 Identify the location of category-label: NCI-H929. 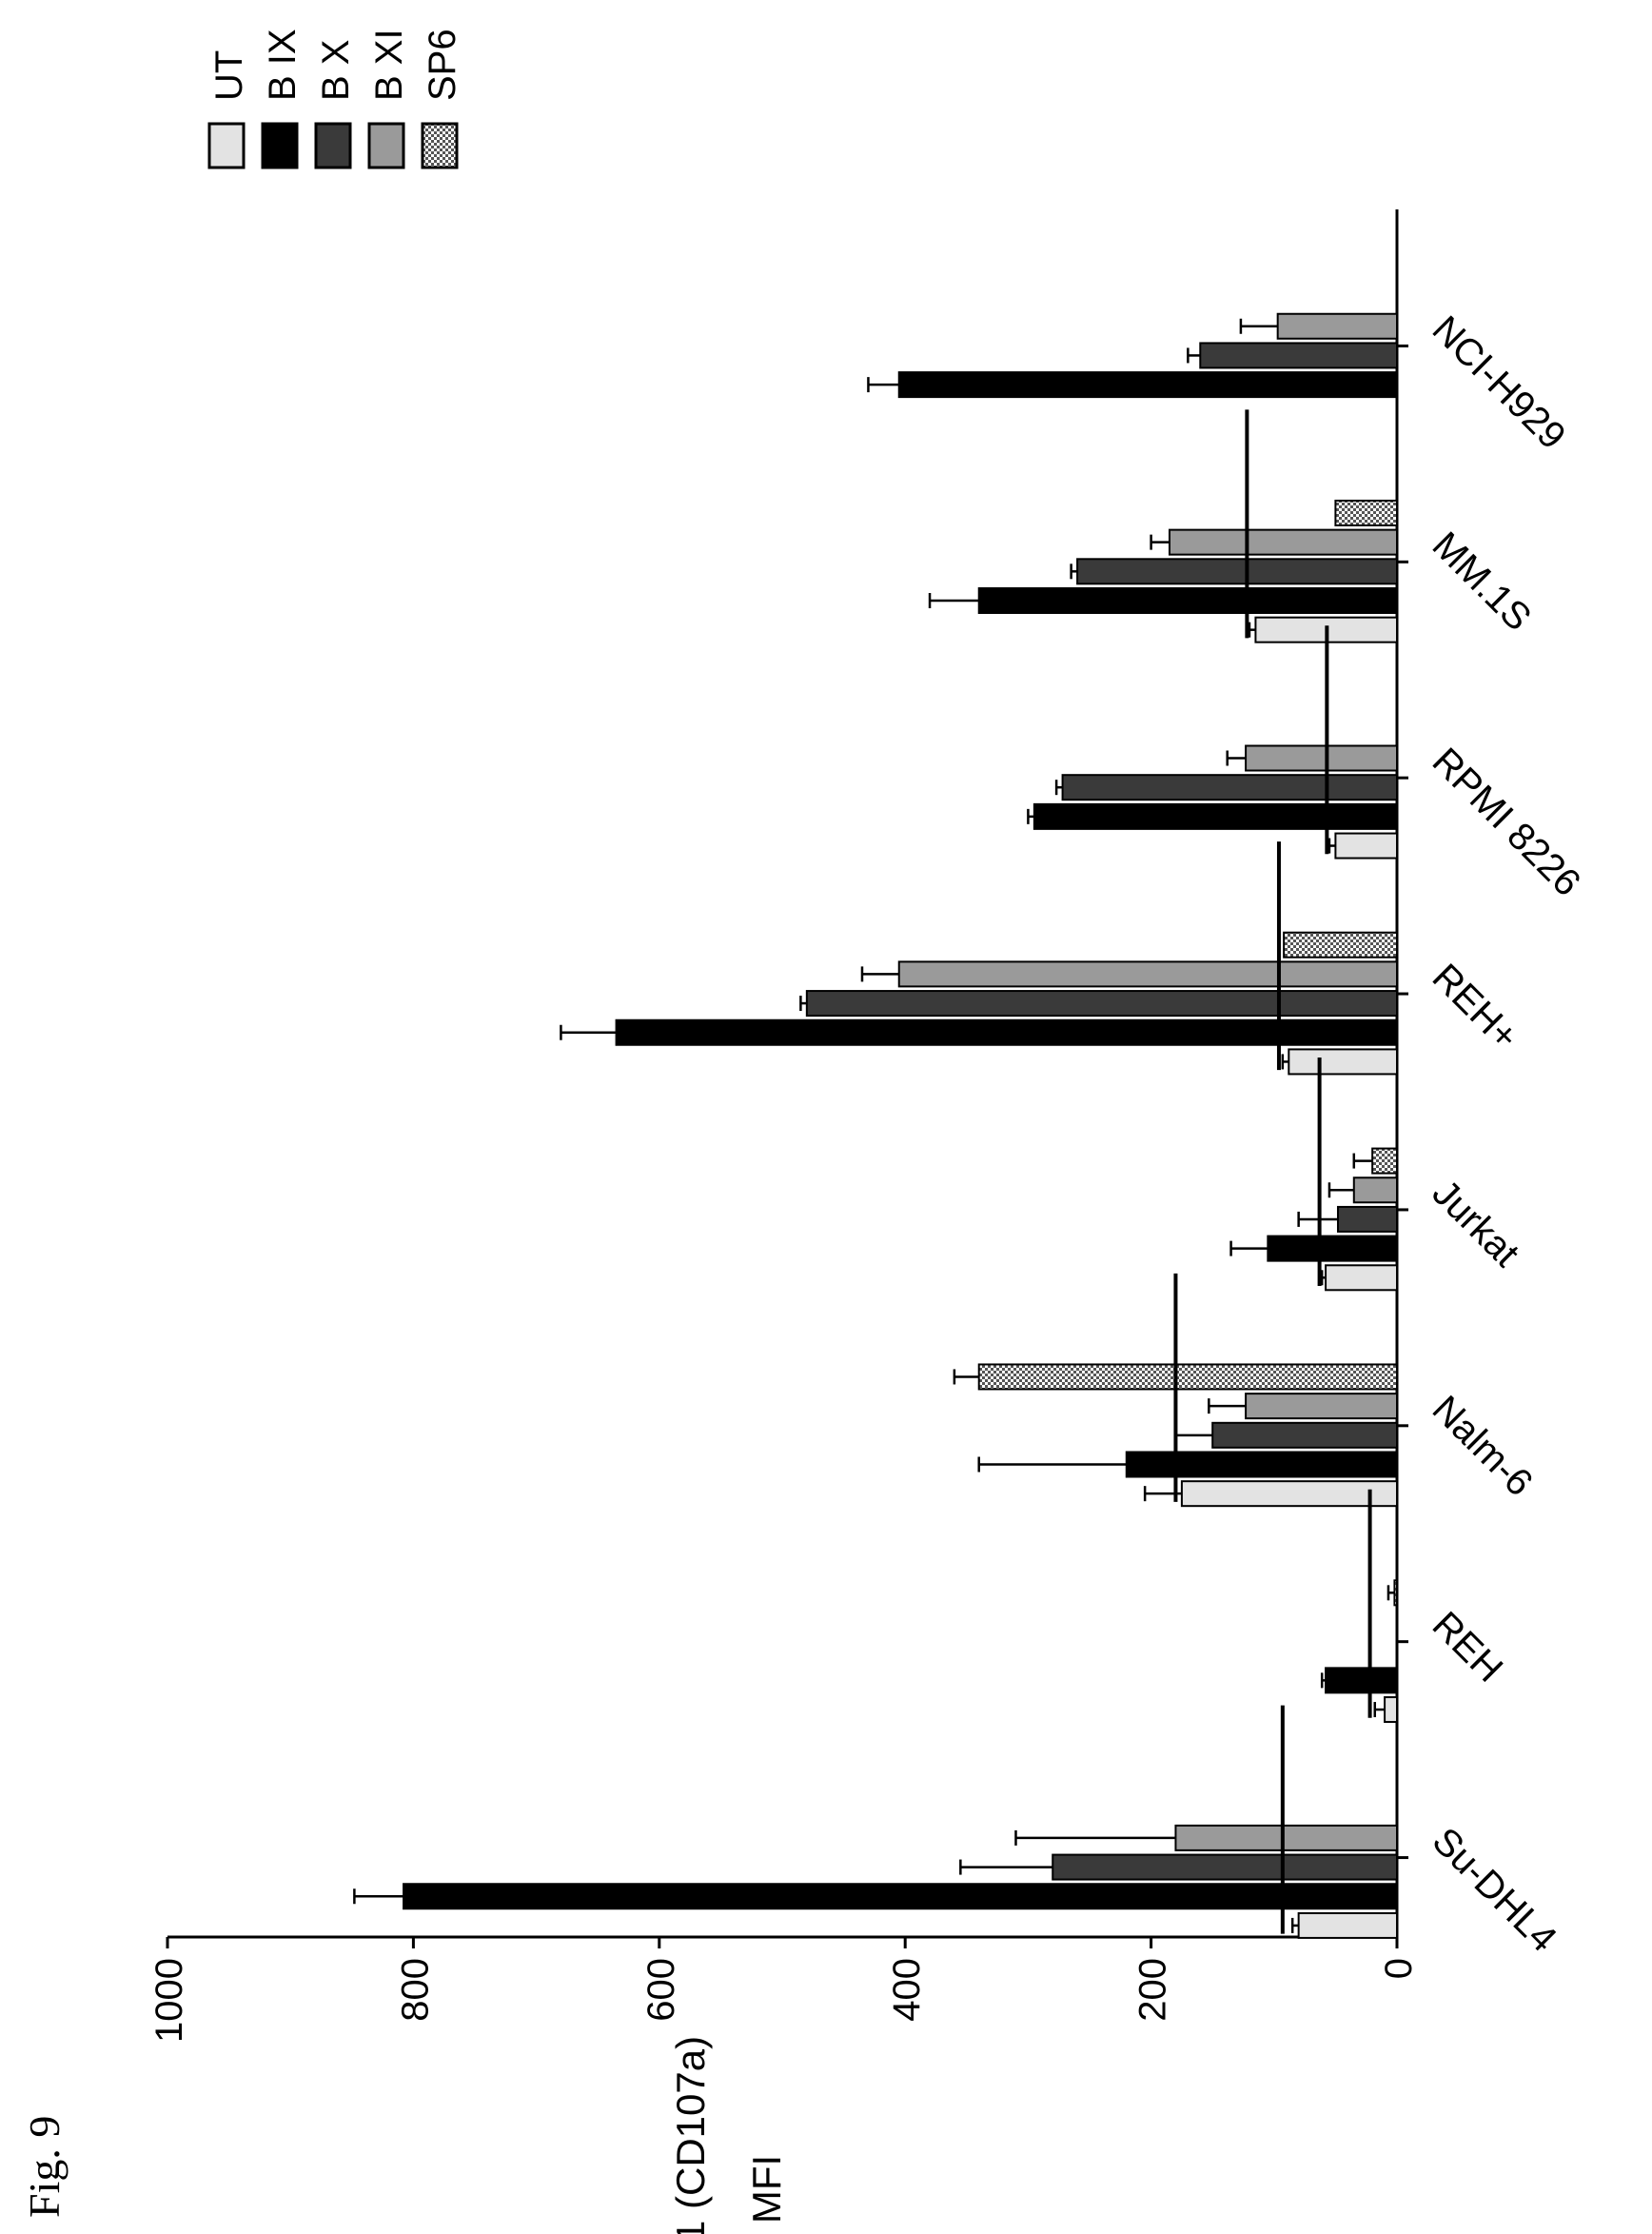
(1500, 383).